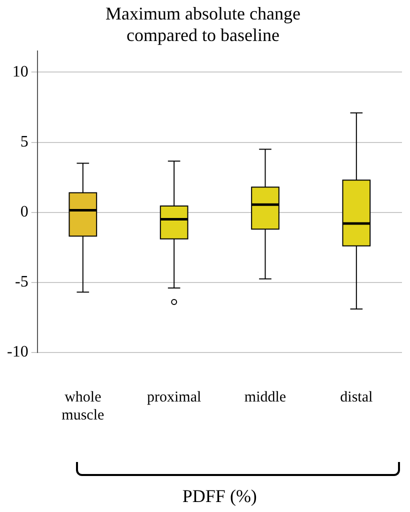 The image size is (410, 512). What do you see at coordinates (83, 406) in the screenshot?
I see `x-tick-label: whole muscle` at bounding box center [83, 406].